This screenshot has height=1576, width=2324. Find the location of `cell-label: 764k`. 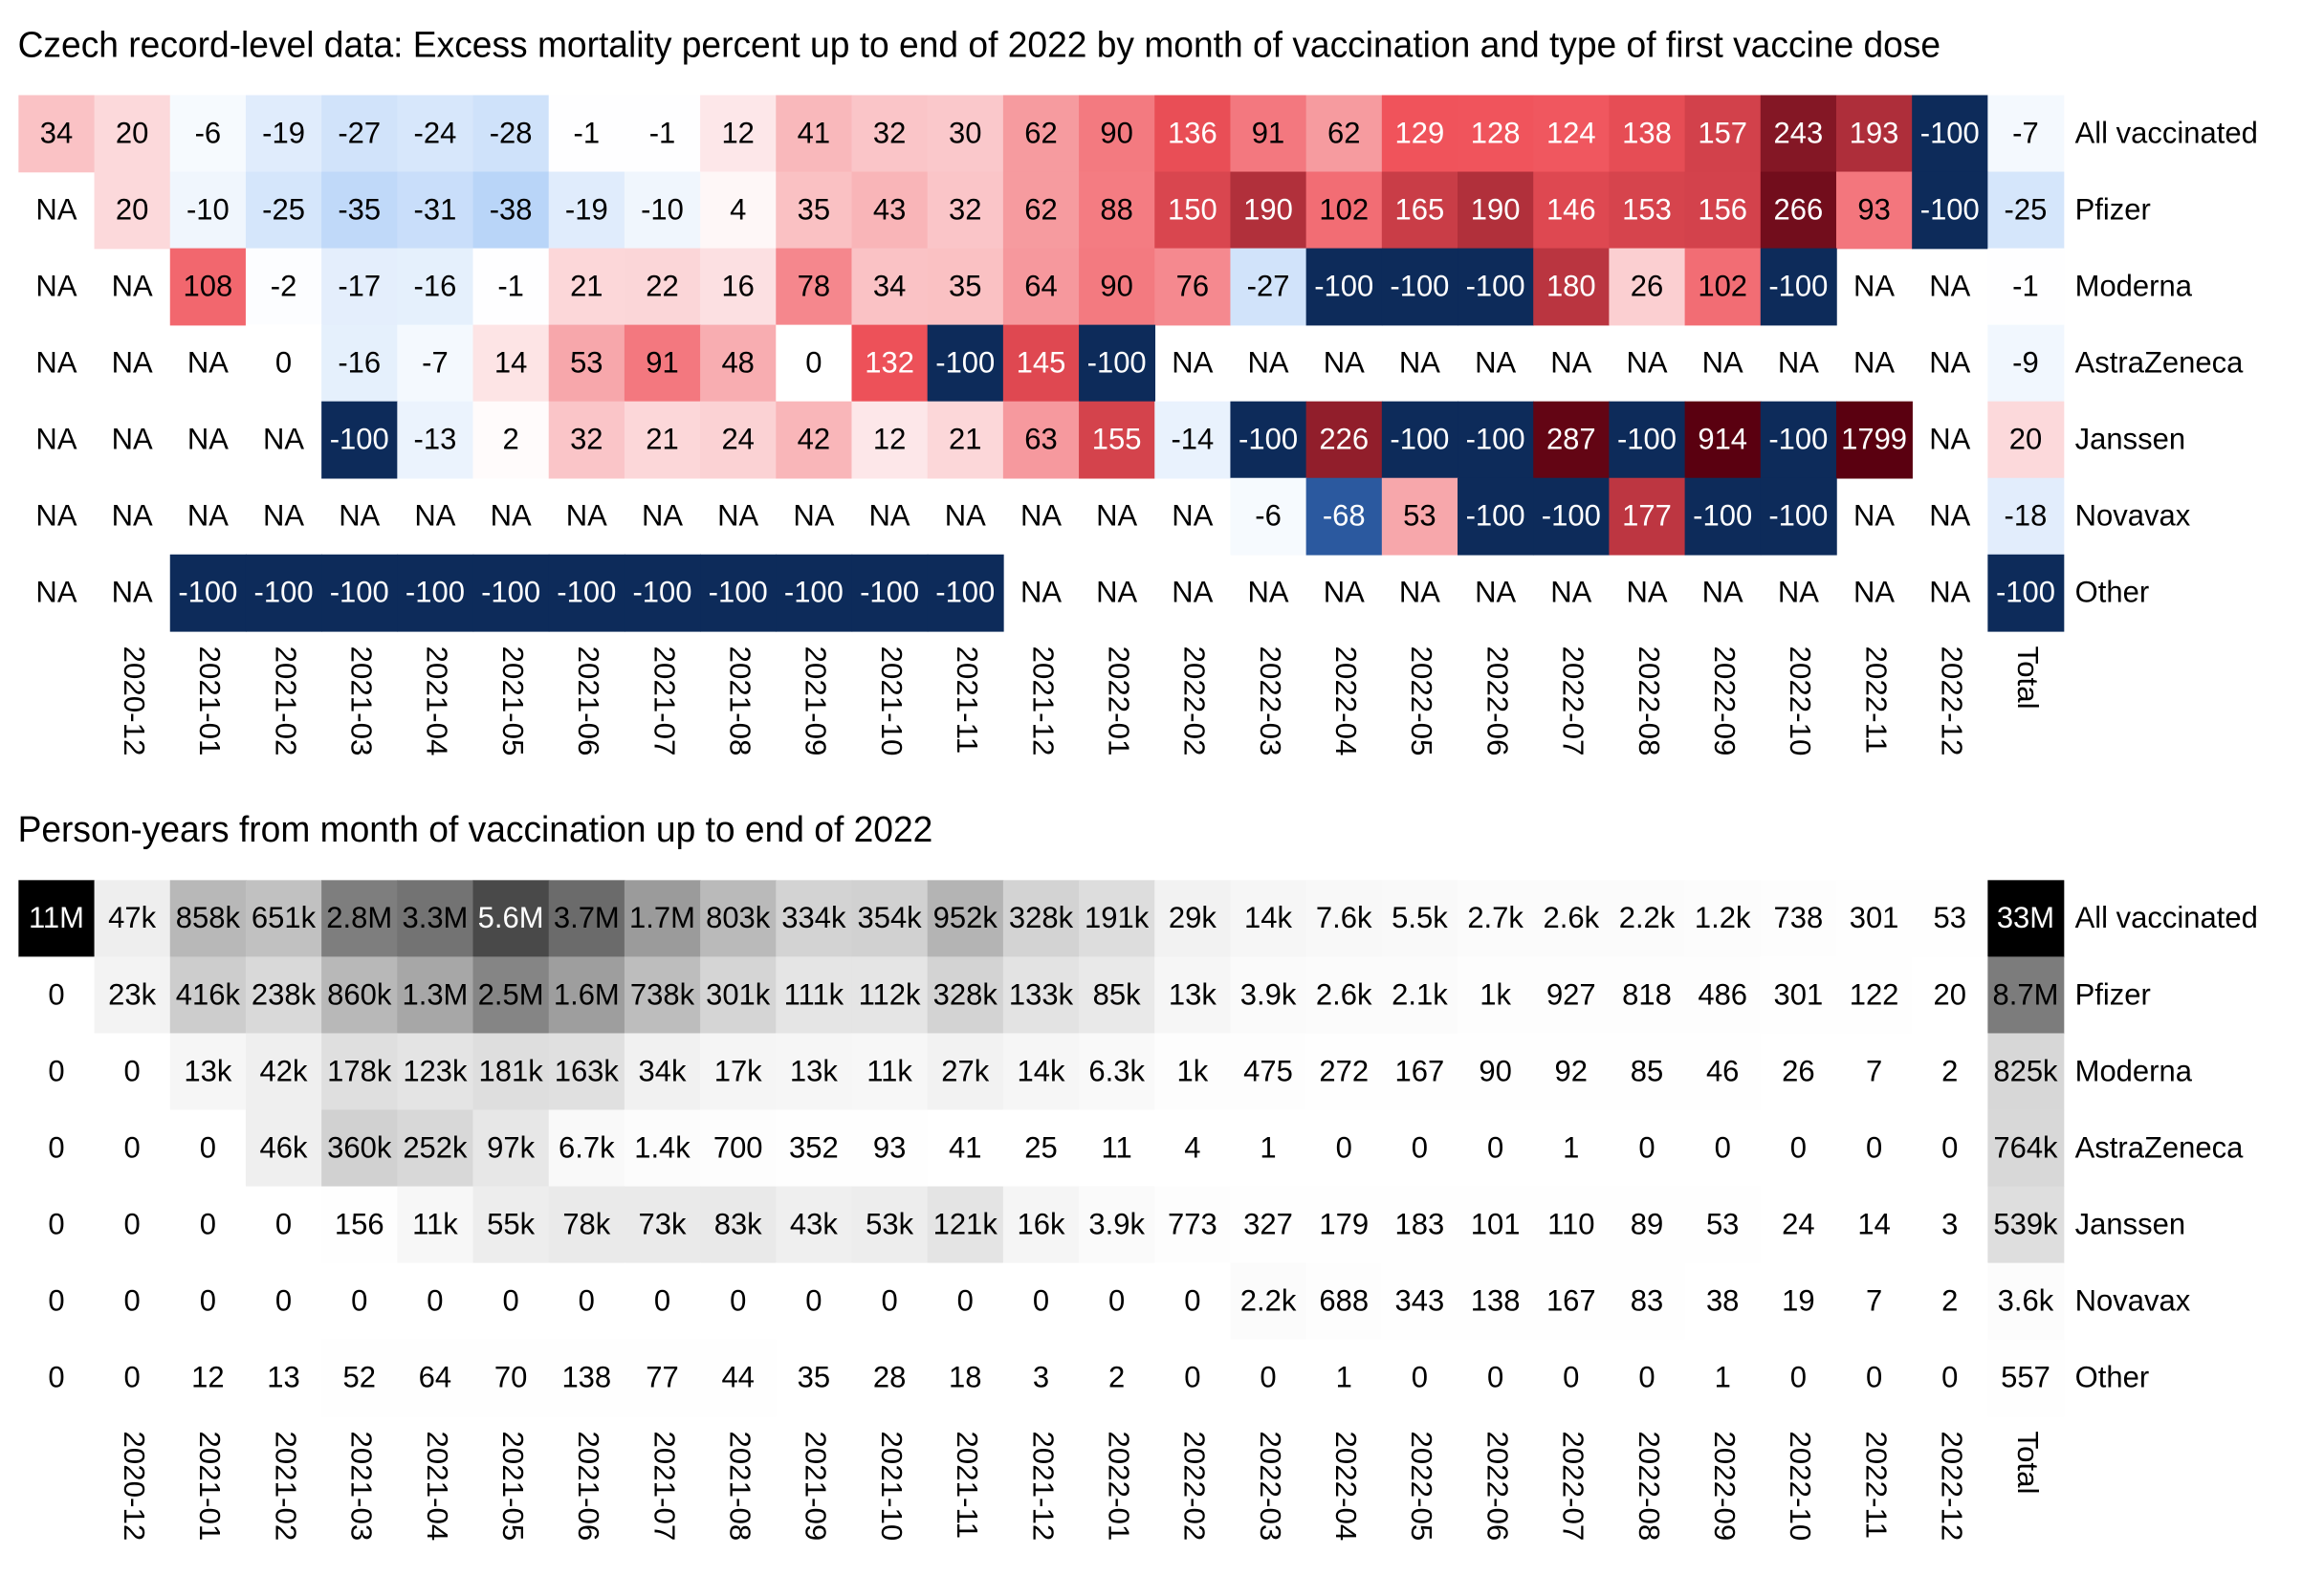

cell-label: 764k is located at coordinates (2025, 1147).